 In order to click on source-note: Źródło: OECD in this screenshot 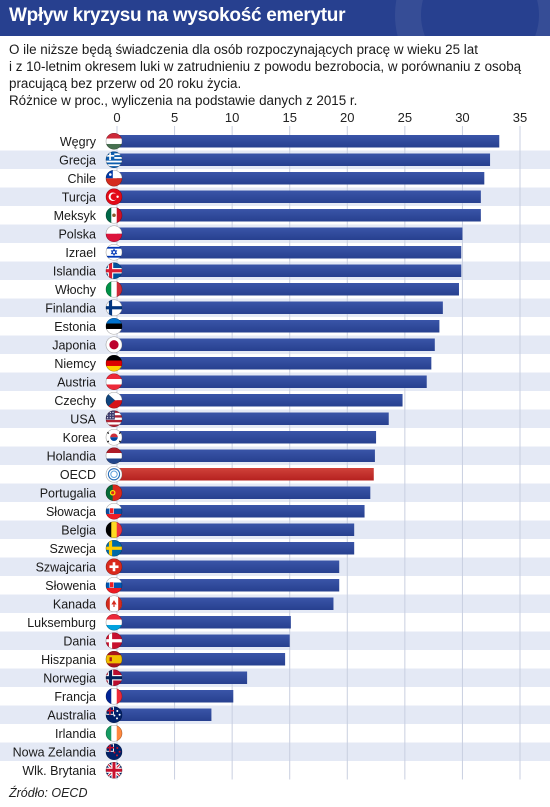, I will do `click(48, 793)`.